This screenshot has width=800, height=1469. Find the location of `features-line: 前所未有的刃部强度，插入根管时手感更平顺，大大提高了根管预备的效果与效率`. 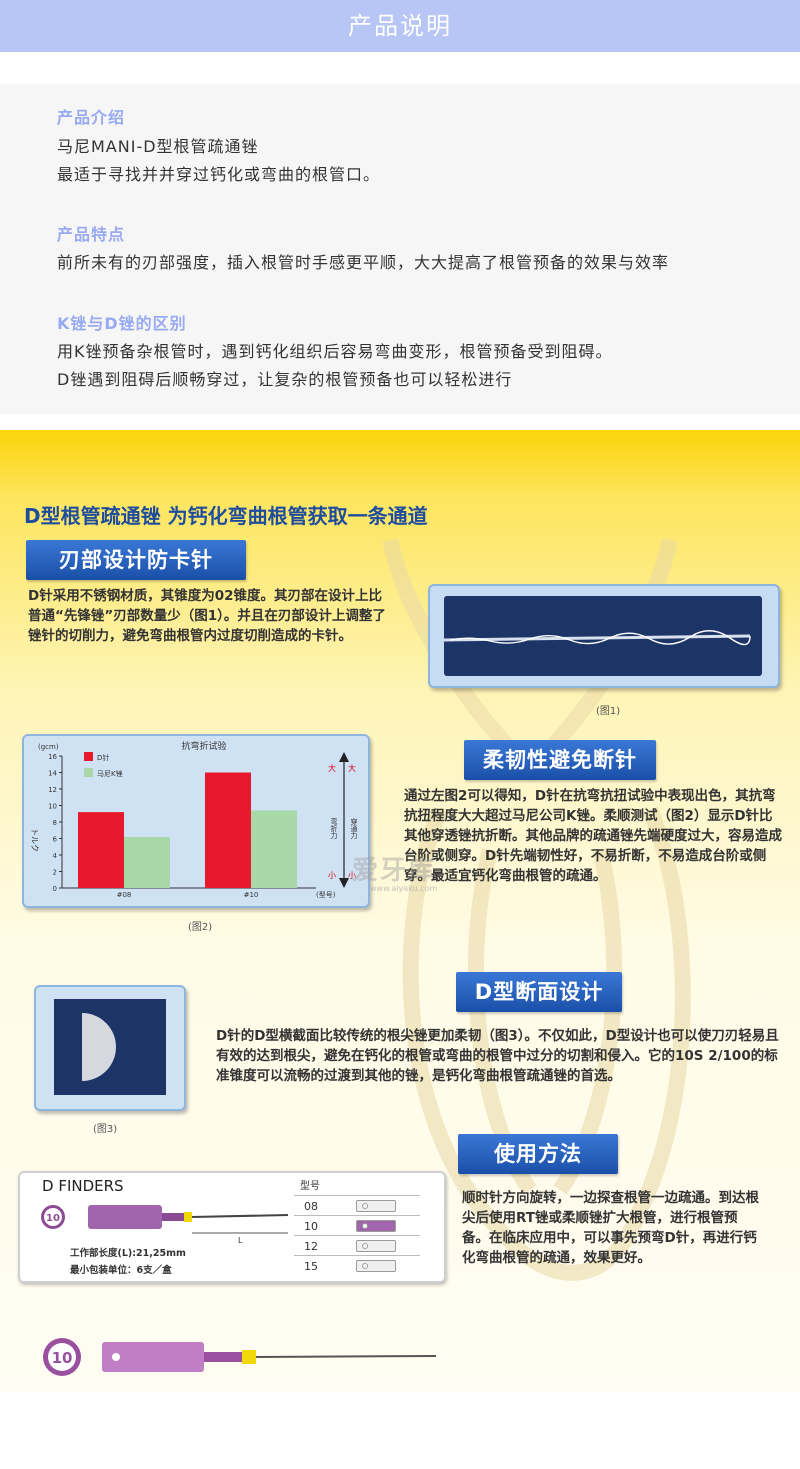

features-line: 前所未有的刃部强度，插入根管时手感更平顺，大大提高了根管预备的效果与效率 is located at coordinates (363, 262).